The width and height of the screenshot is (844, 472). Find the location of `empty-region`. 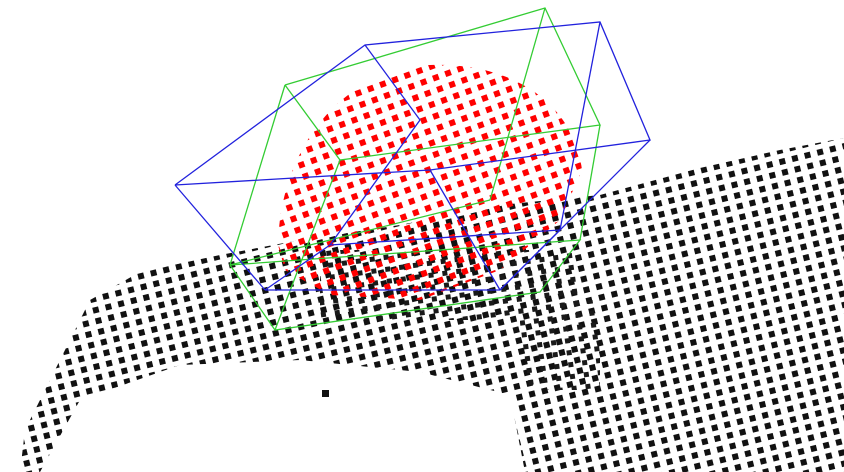

empty-region is located at coordinates (282, 416).